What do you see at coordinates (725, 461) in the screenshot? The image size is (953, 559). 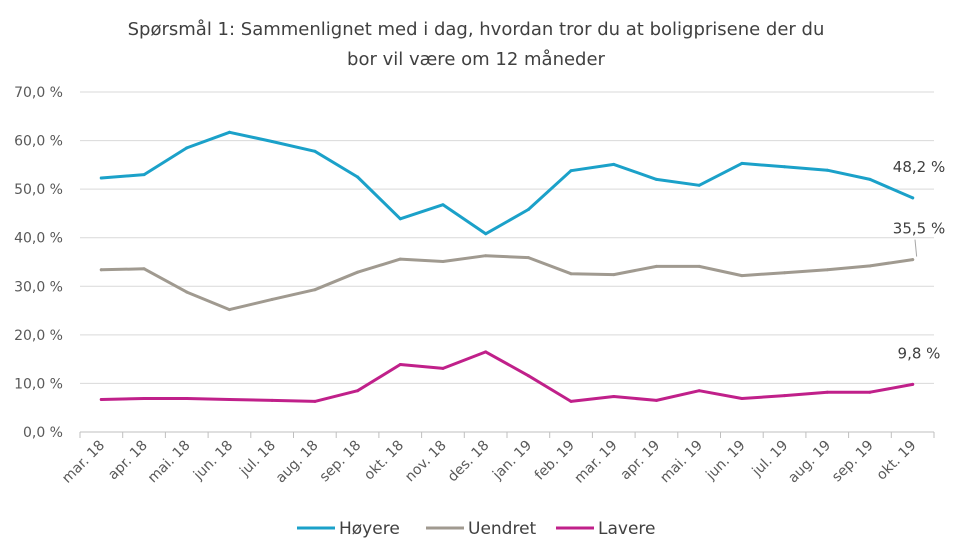 I see `x-tick-label: jun. 19` at bounding box center [725, 461].